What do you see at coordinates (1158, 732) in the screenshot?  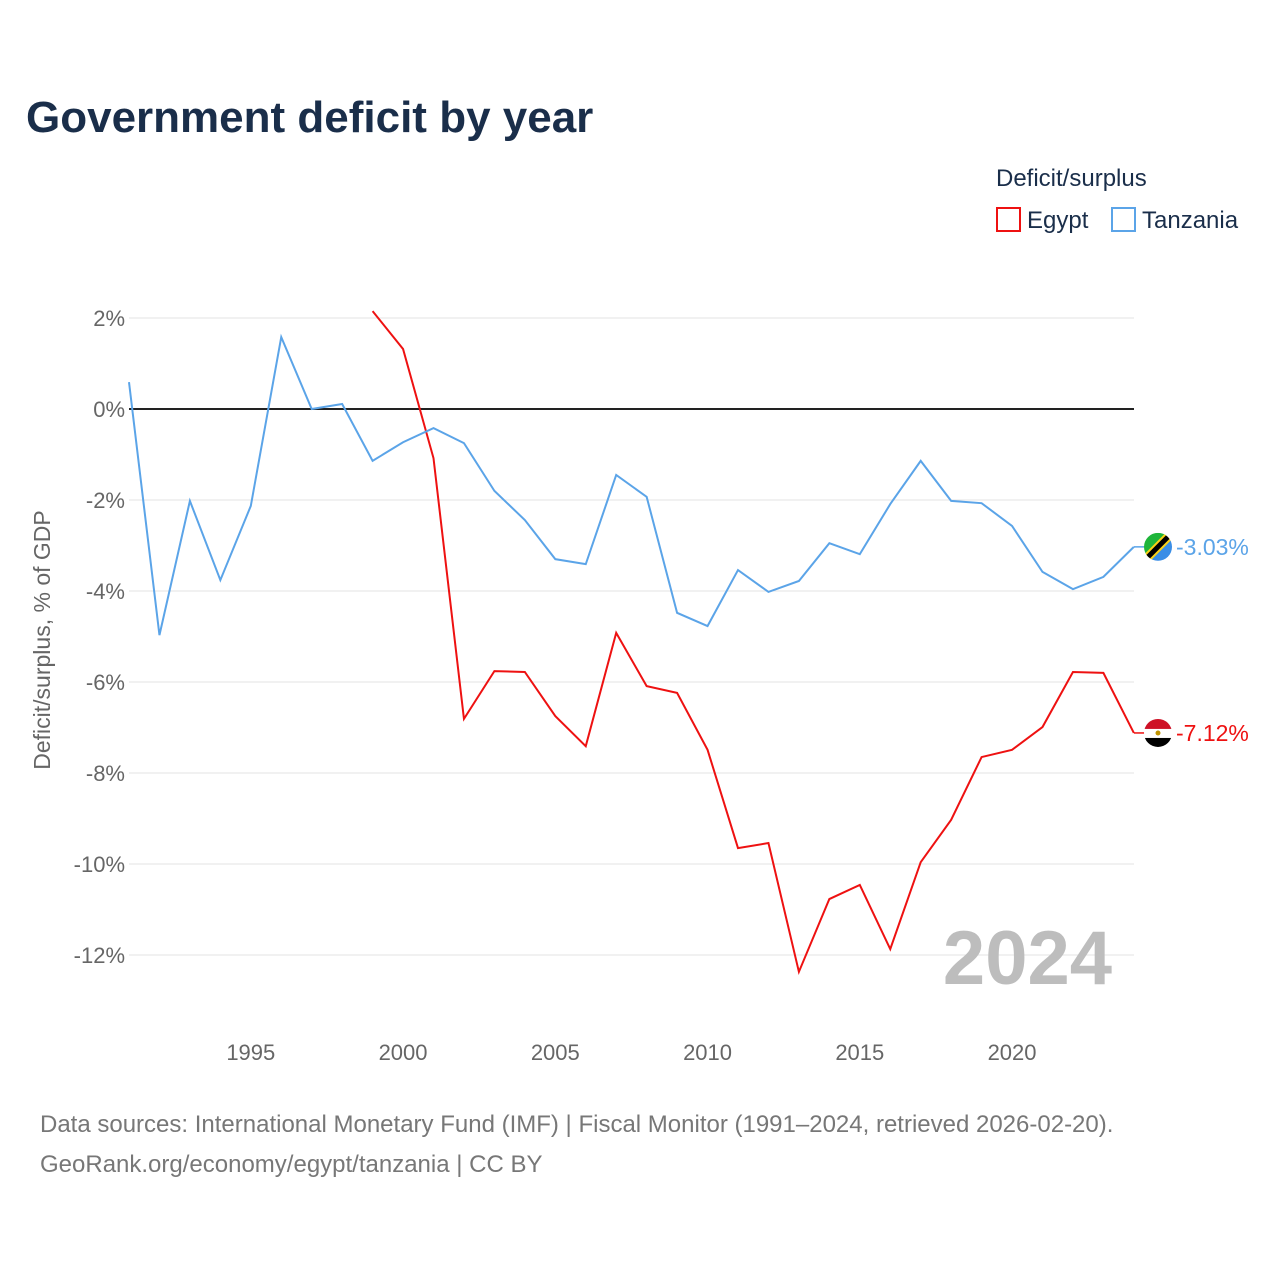 I see `egypt-flag-icon` at bounding box center [1158, 732].